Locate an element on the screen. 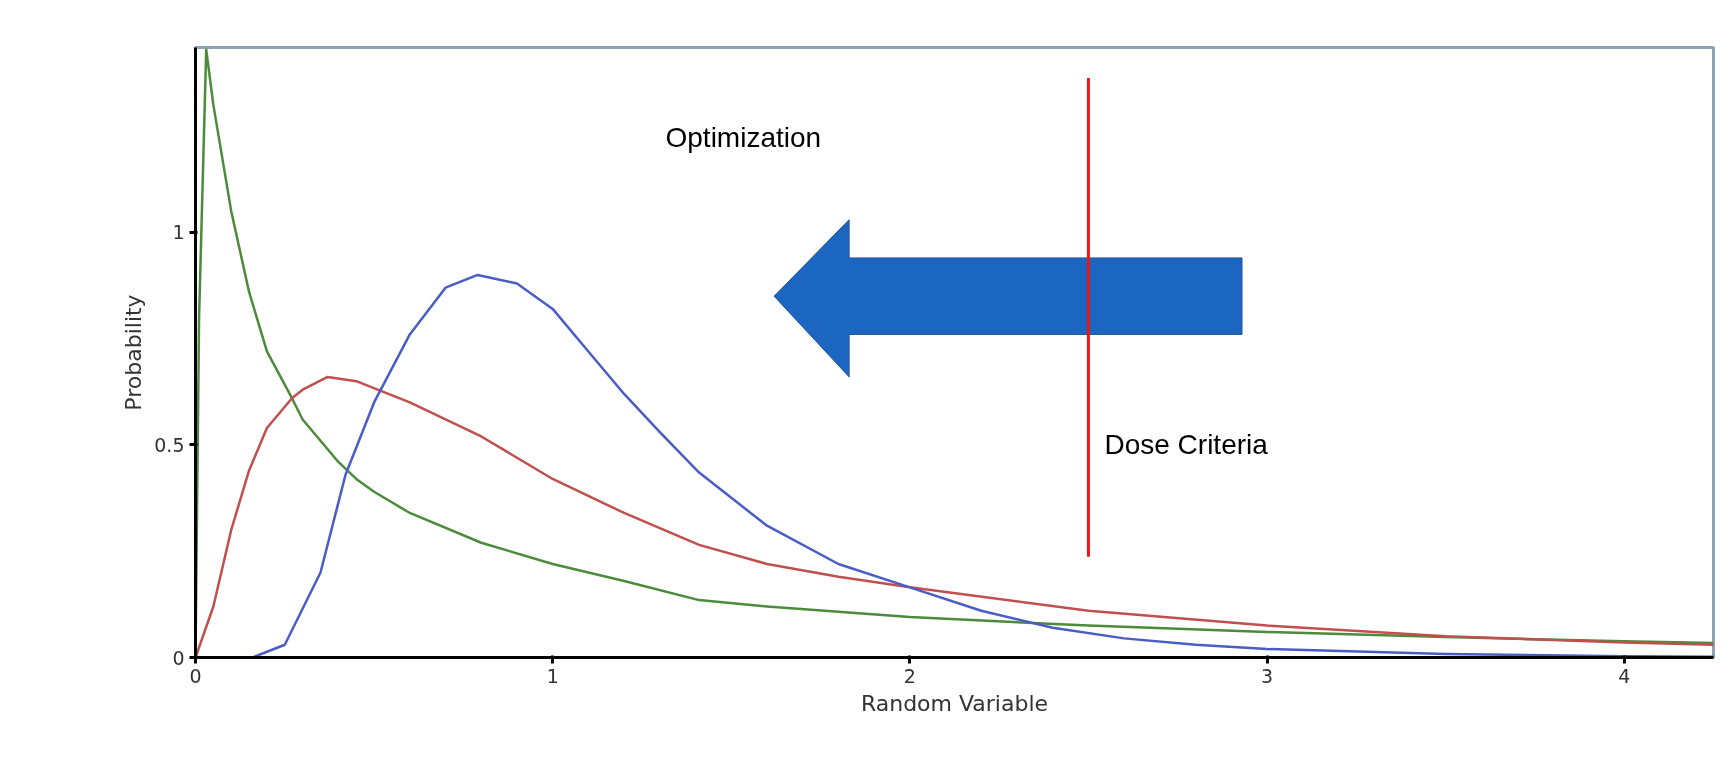 This screenshot has height=777, width=1735. ref-line-label: Dose Criteria is located at coordinates (1186, 444).